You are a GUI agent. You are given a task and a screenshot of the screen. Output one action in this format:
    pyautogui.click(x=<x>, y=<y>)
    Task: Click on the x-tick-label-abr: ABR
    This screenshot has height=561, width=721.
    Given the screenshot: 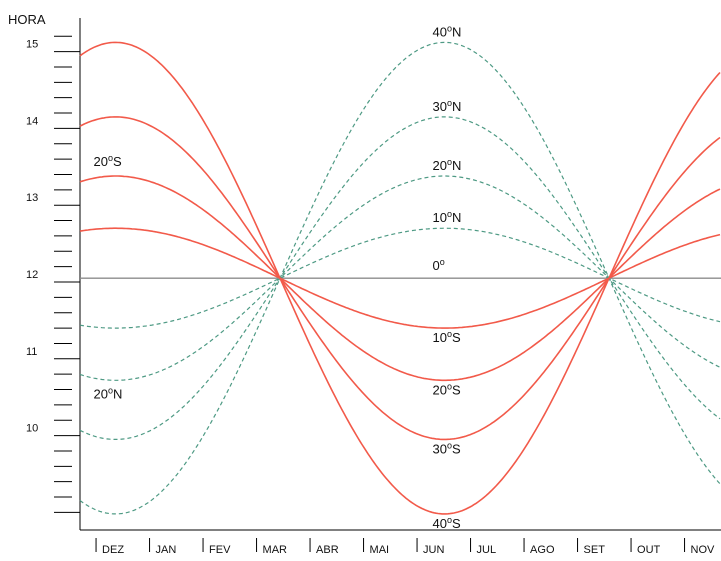 What is the action you would take?
    pyautogui.click(x=327, y=550)
    